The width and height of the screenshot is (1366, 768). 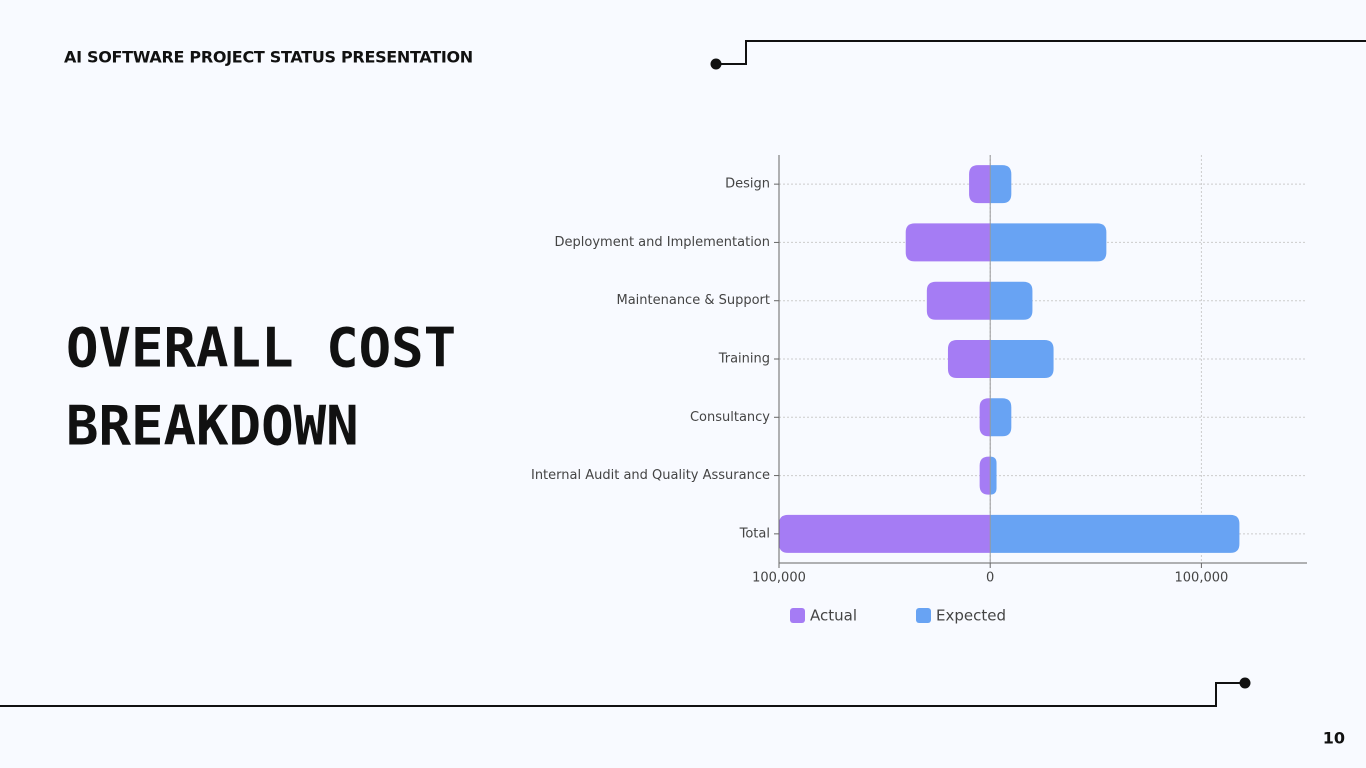 What do you see at coordinates (990, 578) in the screenshot?
I see `x-tick-label: 0` at bounding box center [990, 578].